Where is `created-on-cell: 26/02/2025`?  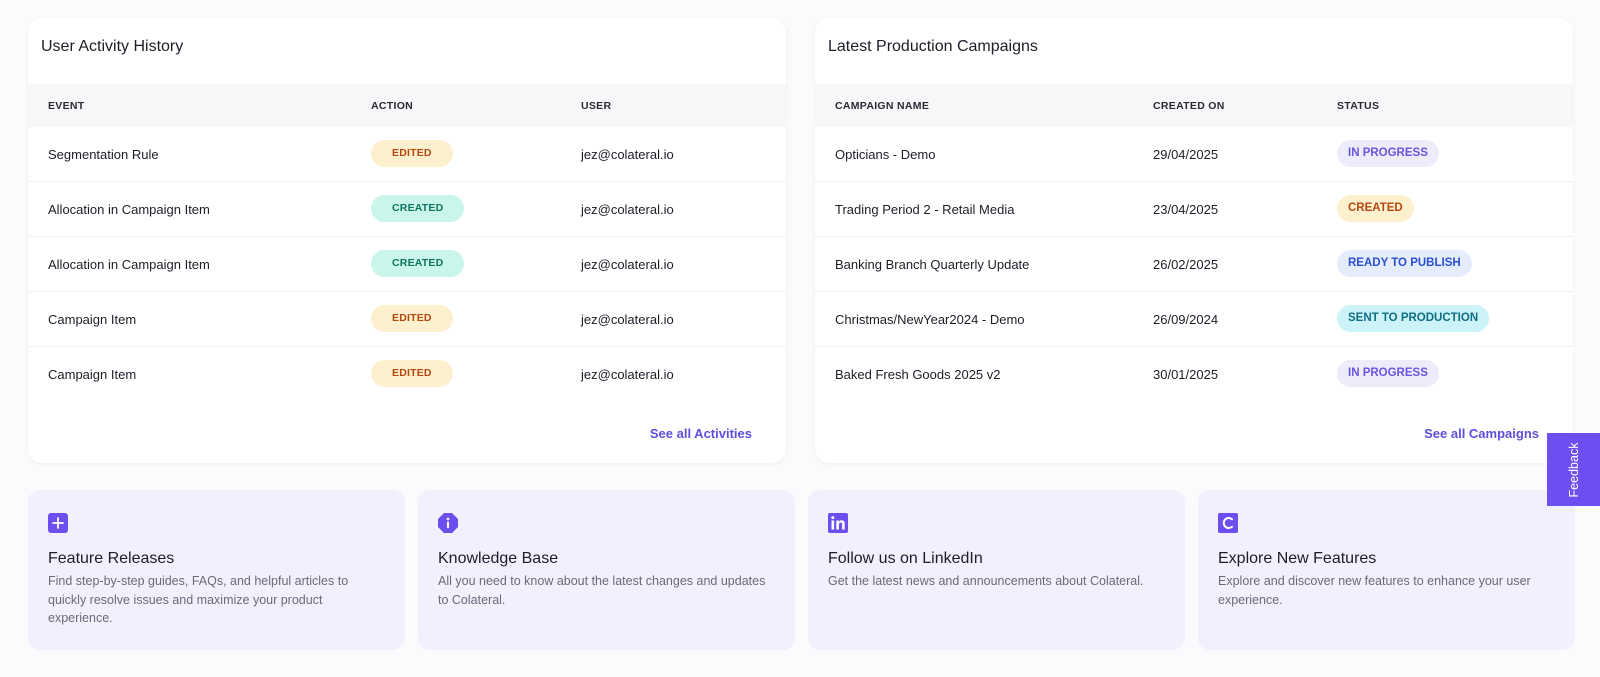
created-on-cell: 26/02/2025 is located at coordinates (1186, 264).